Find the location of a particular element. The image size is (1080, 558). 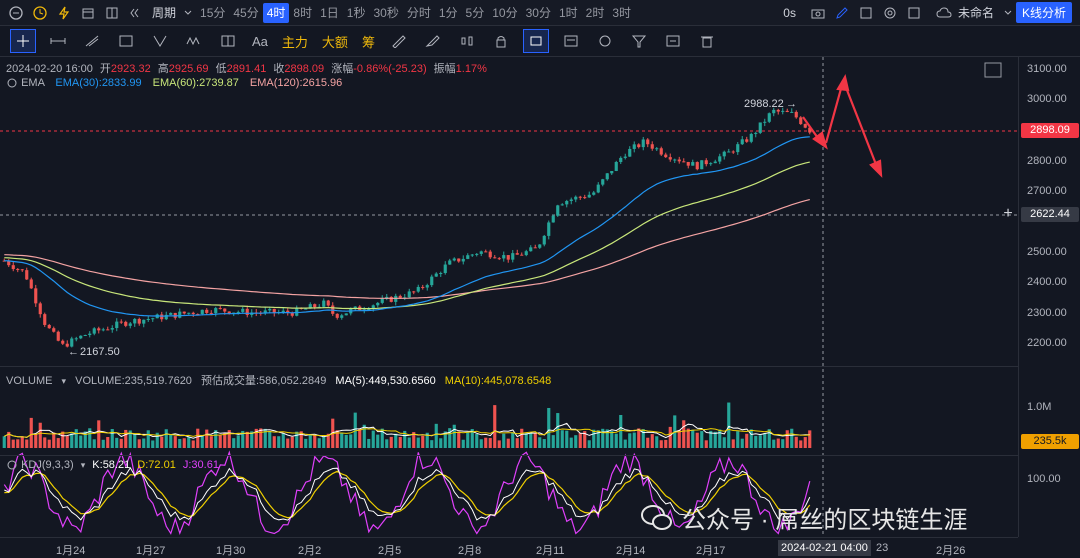

clock-icon is located at coordinates (40, 13).